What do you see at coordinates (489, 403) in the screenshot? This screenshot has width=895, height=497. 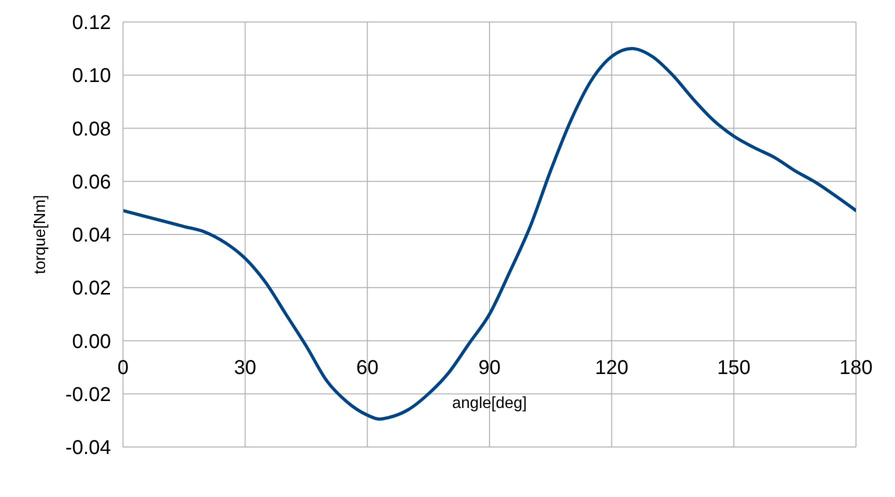 I see `x-axis-title: angle[deg]` at bounding box center [489, 403].